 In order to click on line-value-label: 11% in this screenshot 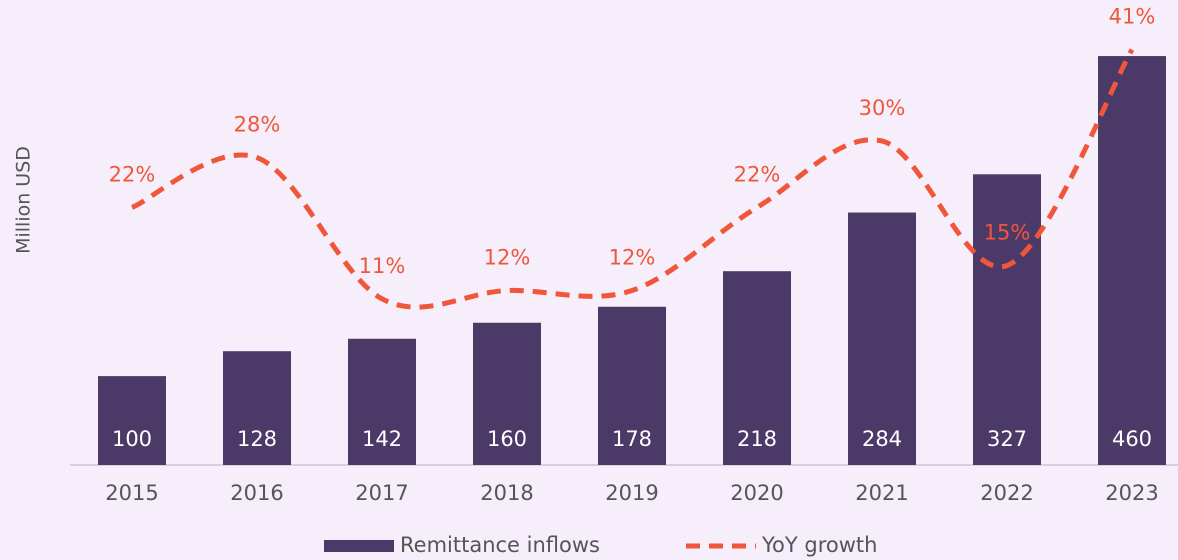, I will do `click(382, 266)`.